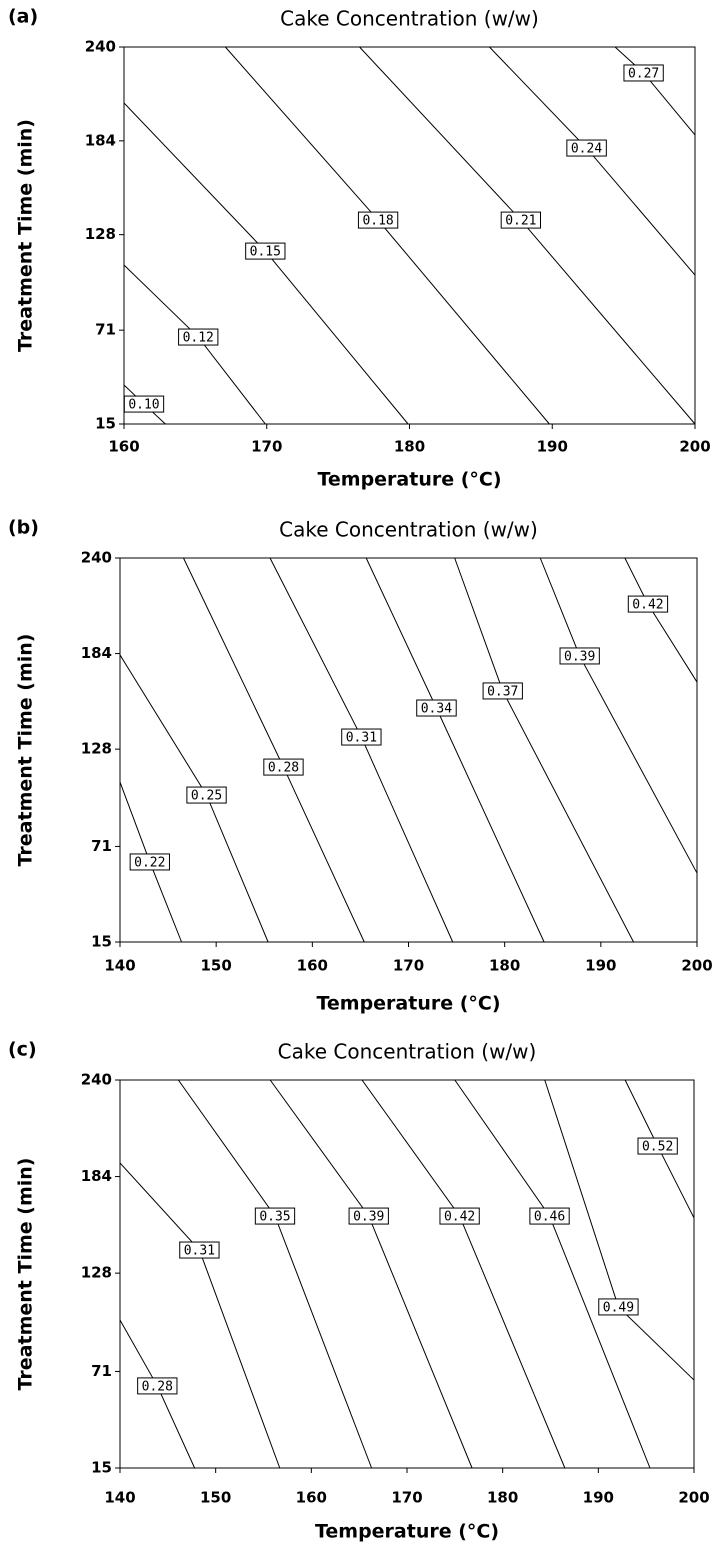 Image resolution: width=716 pixels, height=1550 pixels. I want to click on contour-label: 0.49, so click(618, 1307).